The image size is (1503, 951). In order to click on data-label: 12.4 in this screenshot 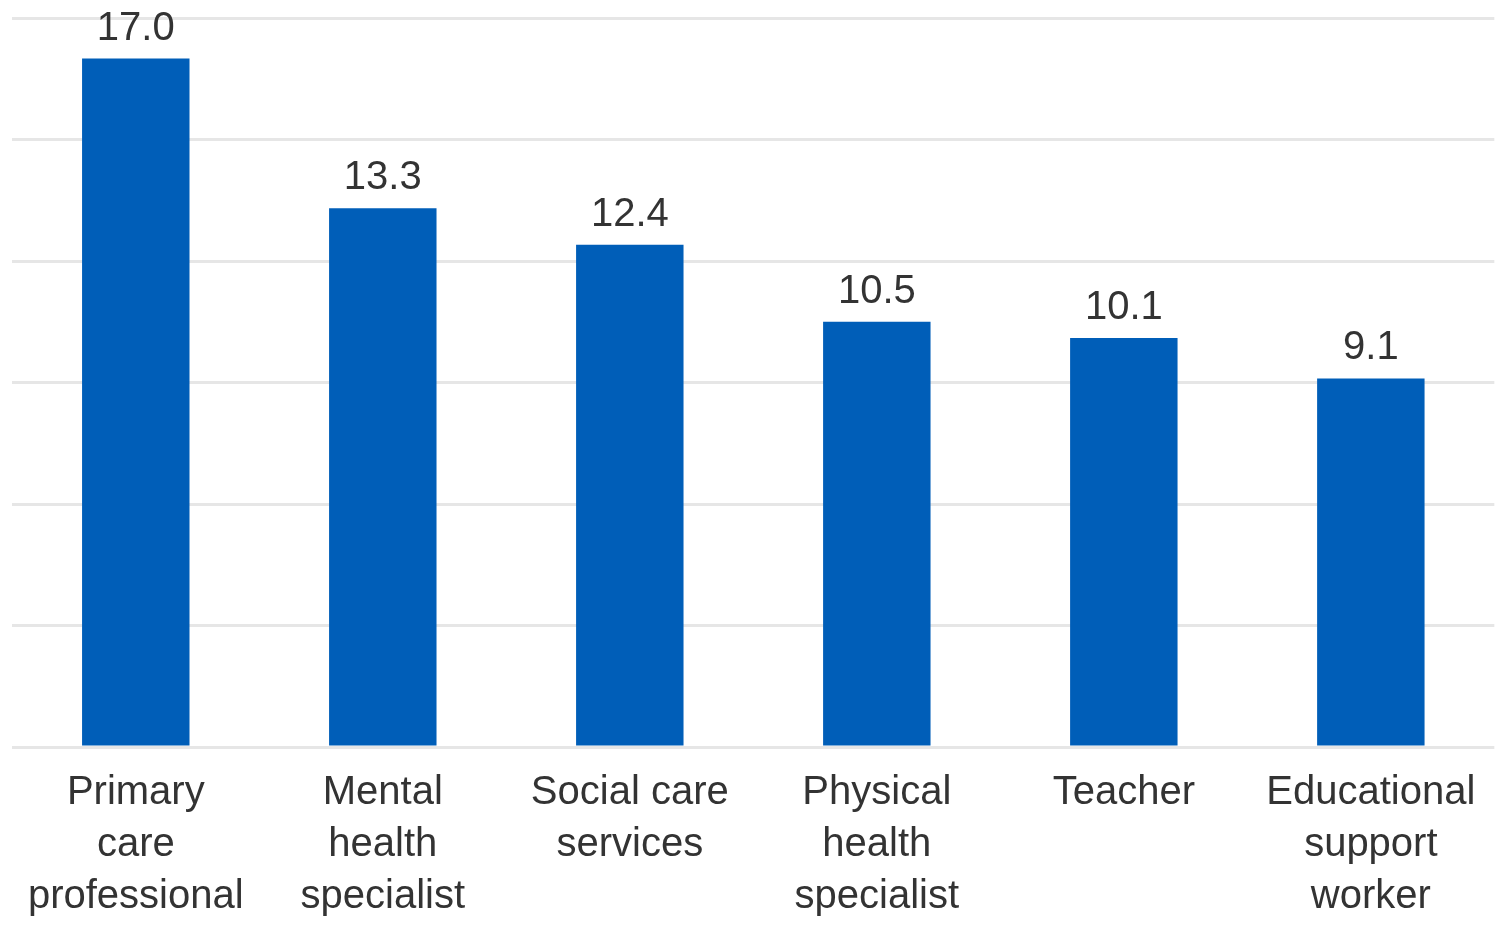, I will do `click(629, 211)`.